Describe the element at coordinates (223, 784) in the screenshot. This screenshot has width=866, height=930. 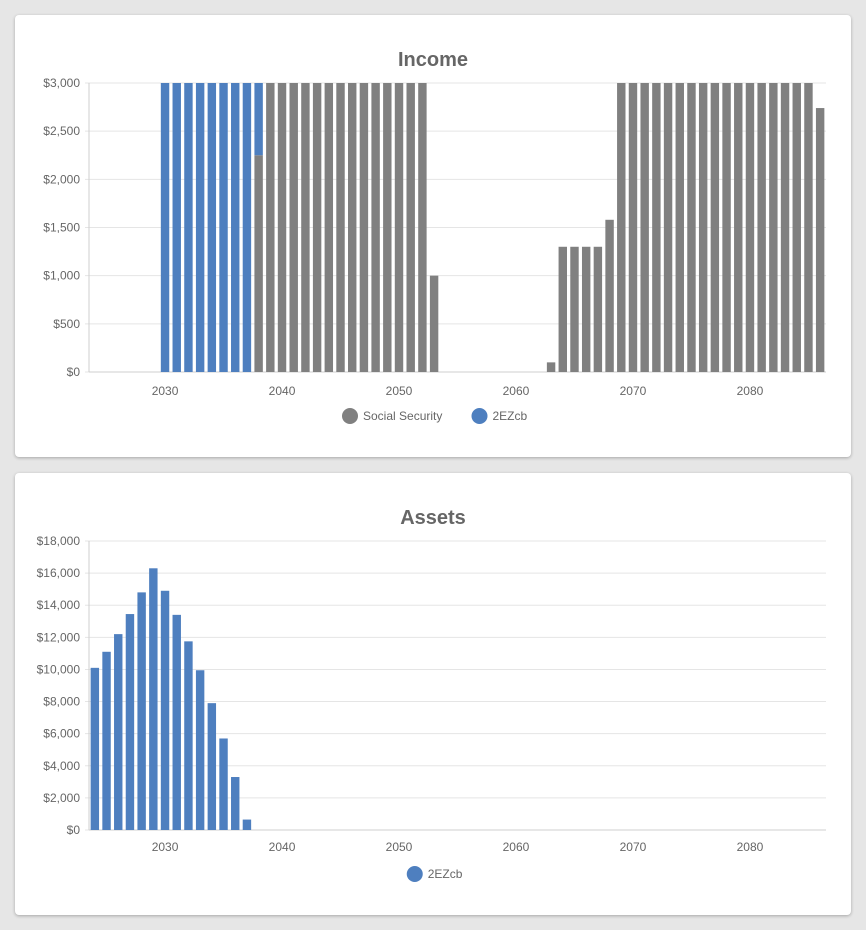
I see `assets-bar-2ezcb-2035` at that location.